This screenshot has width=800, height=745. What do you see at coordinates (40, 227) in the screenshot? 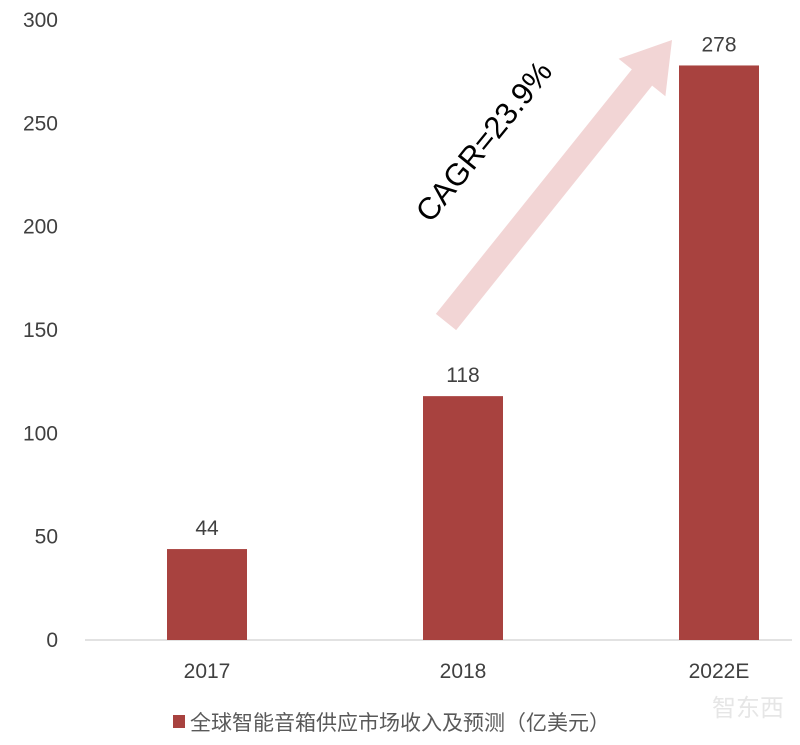
I see `y-tick-label: 200` at bounding box center [40, 227].